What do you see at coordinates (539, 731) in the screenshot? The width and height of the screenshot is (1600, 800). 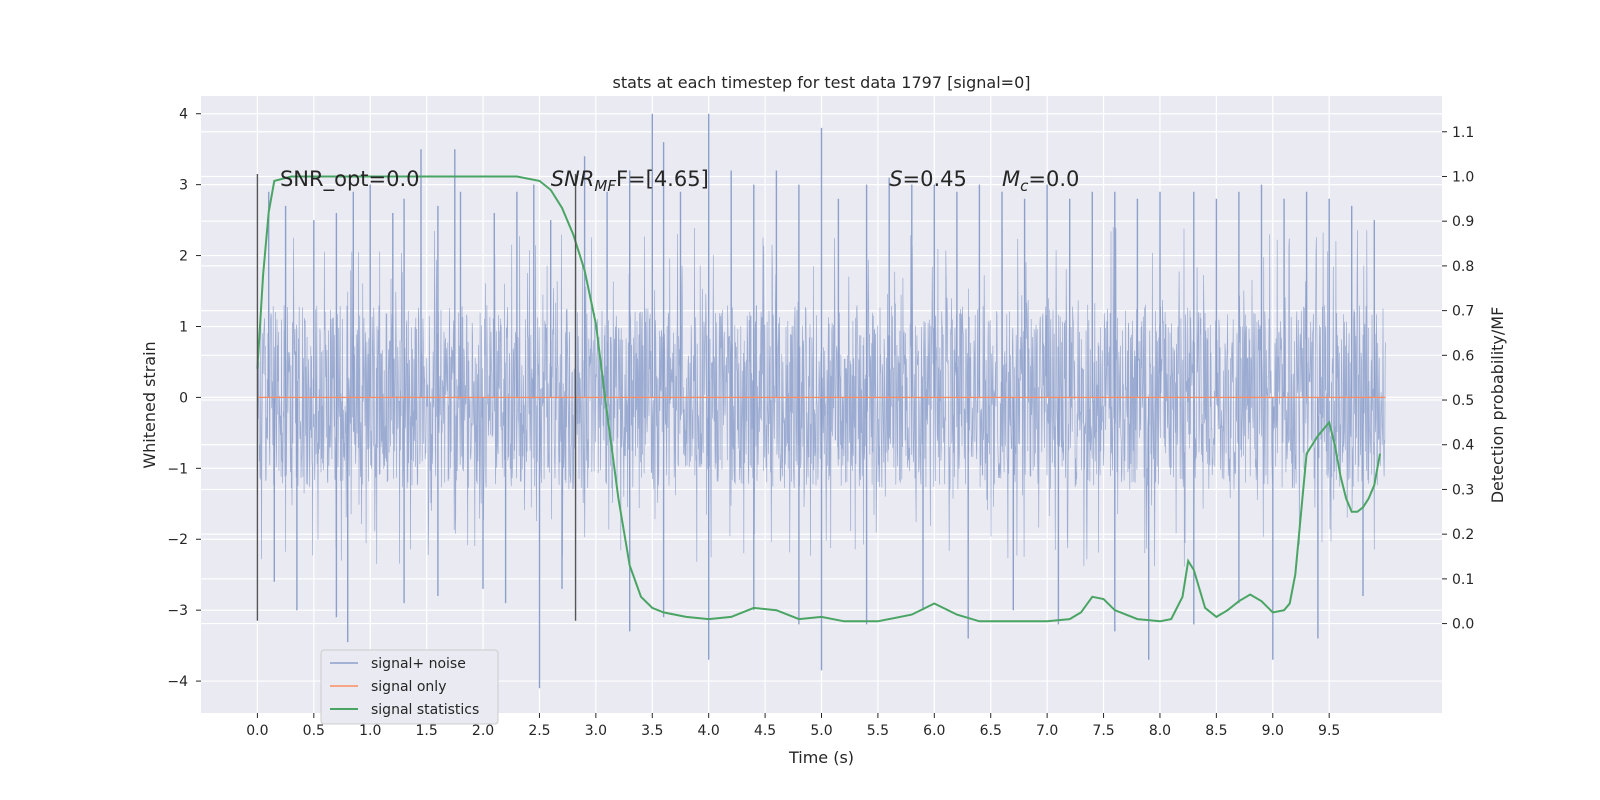 I see `x-tick-label: 2.5` at bounding box center [539, 731].